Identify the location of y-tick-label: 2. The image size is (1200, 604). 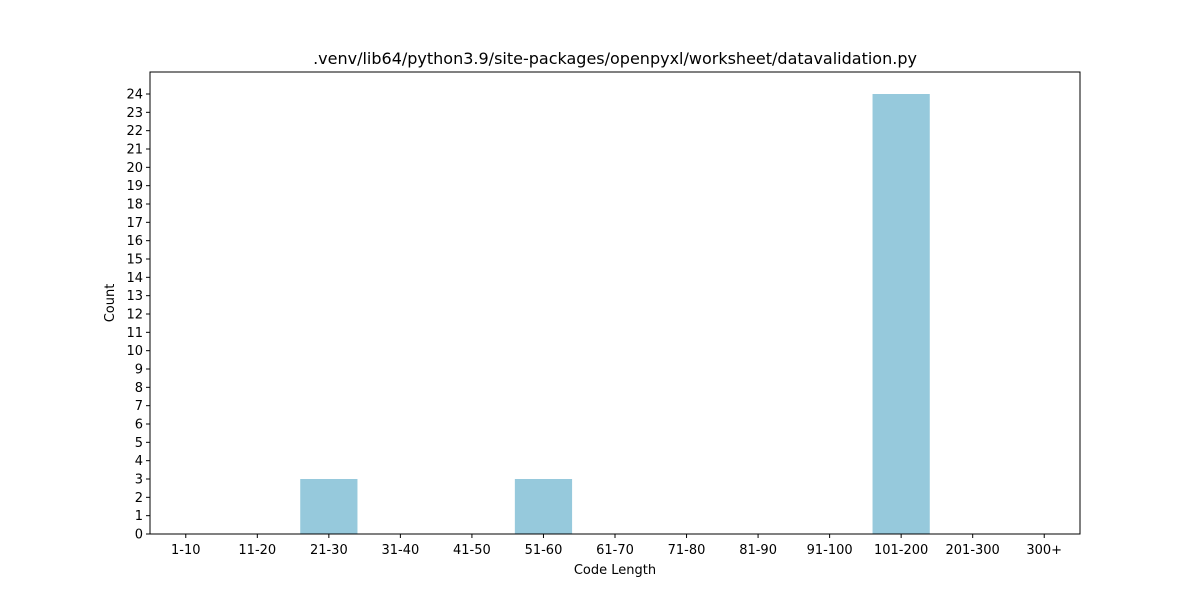
(139, 498).